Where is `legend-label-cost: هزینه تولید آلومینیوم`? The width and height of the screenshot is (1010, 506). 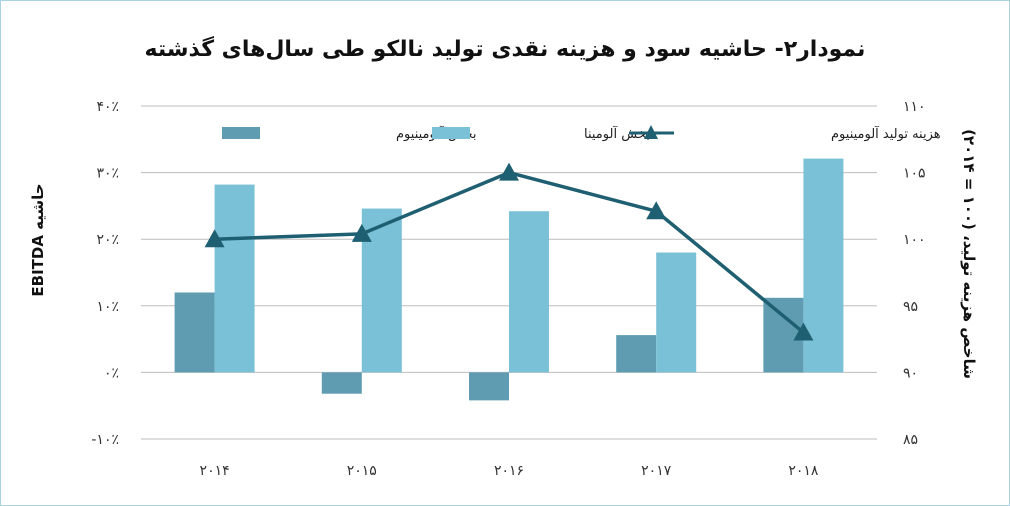
legend-label-cost: هزینه تولید آلومینیوم is located at coordinates (886, 133).